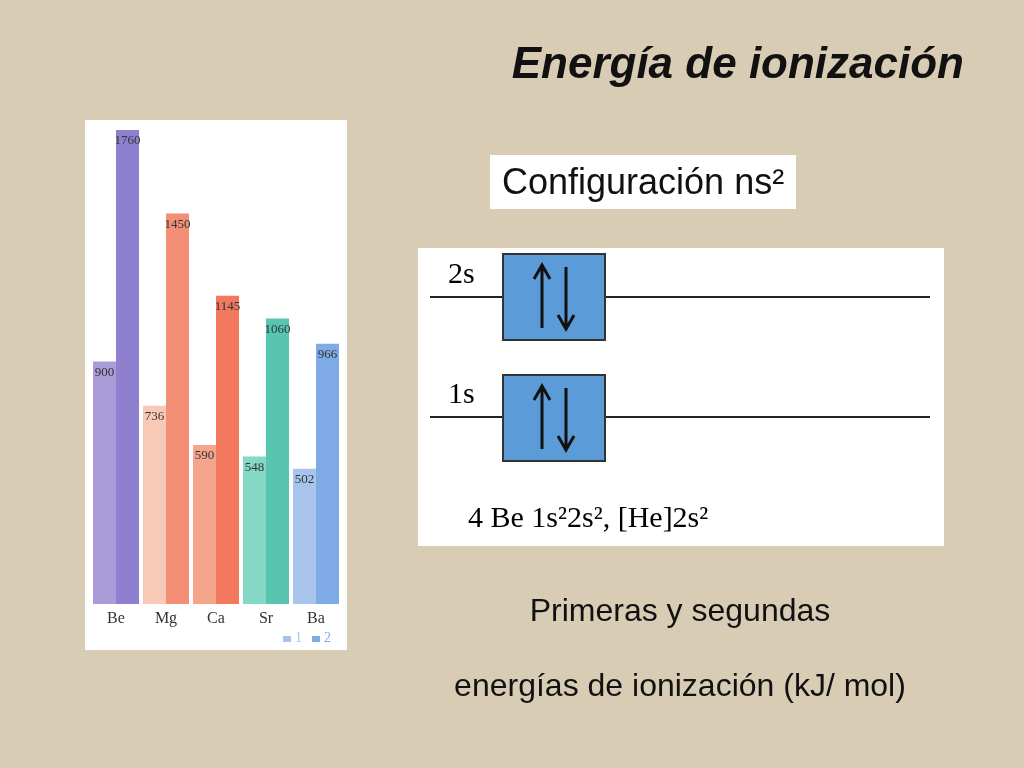 The width and height of the screenshot is (1024, 768). Describe the element at coordinates (461, 273) in the screenshot. I see `text: 2s` at that location.